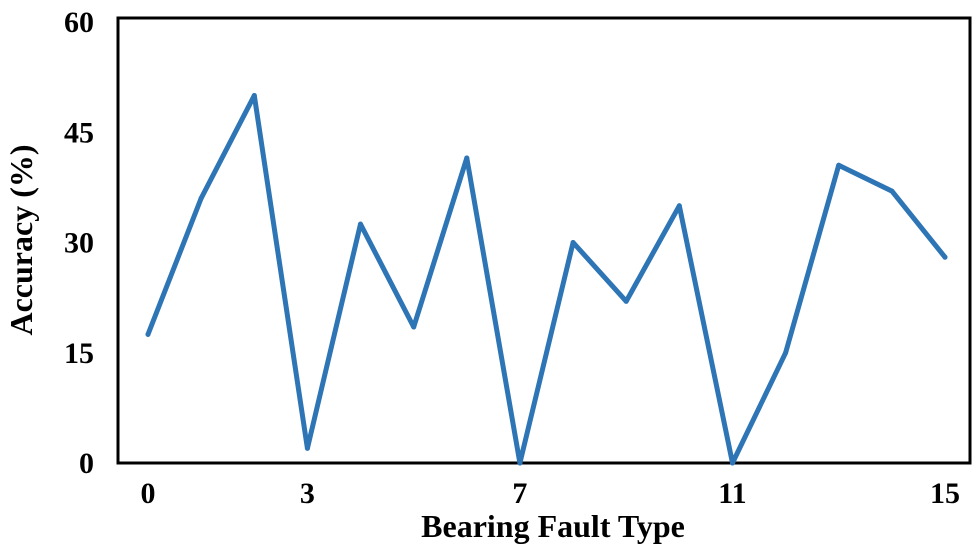 The image size is (975, 548). Describe the element at coordinates (79, 22) in the screenshot. I see `y-tick-label: 60` at that location.